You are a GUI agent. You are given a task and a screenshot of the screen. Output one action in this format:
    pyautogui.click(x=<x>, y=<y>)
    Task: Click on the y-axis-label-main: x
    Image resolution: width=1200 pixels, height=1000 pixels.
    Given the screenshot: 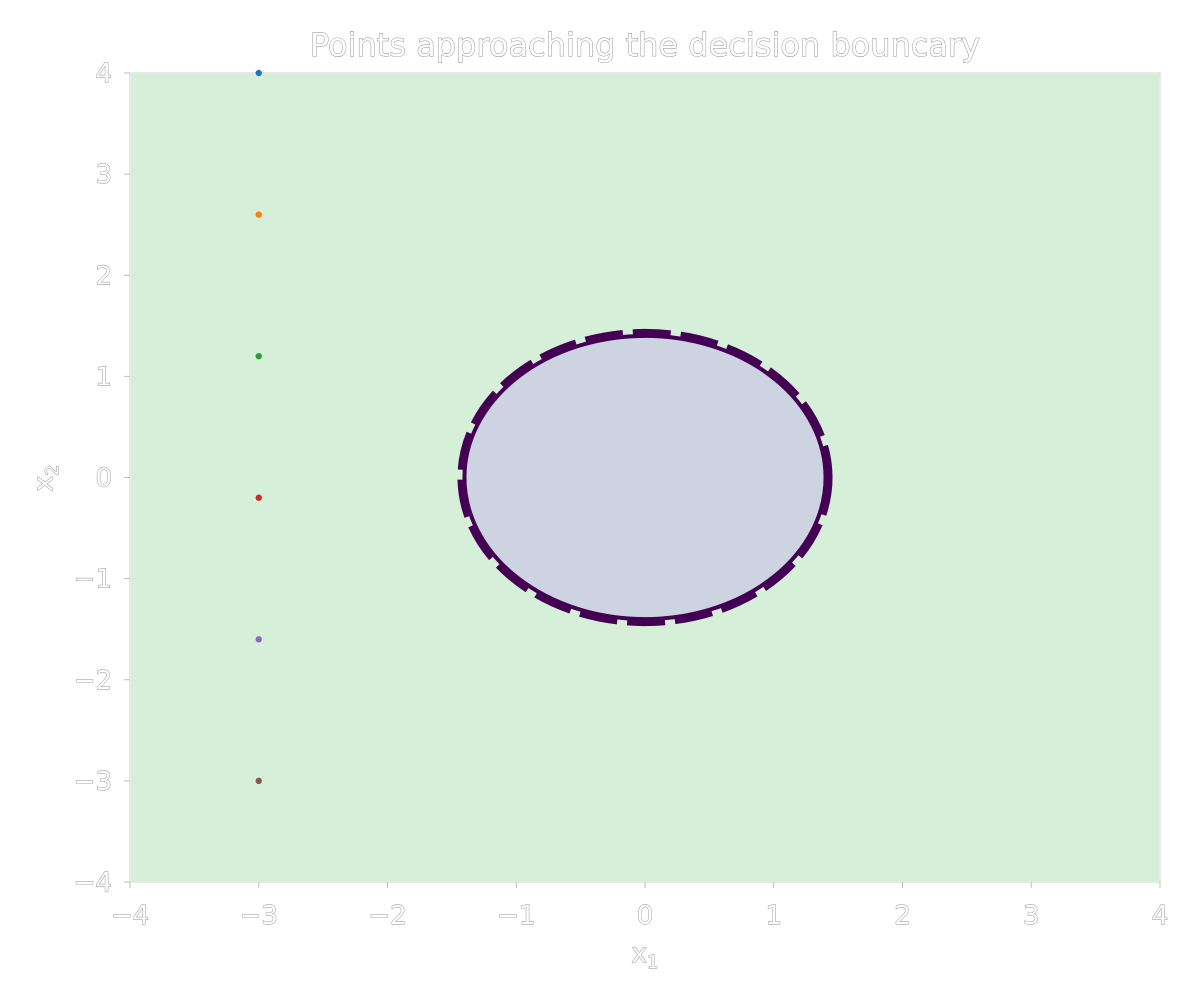 What is the action you would take?
    pyautogui.click(x=44, y=483)
    